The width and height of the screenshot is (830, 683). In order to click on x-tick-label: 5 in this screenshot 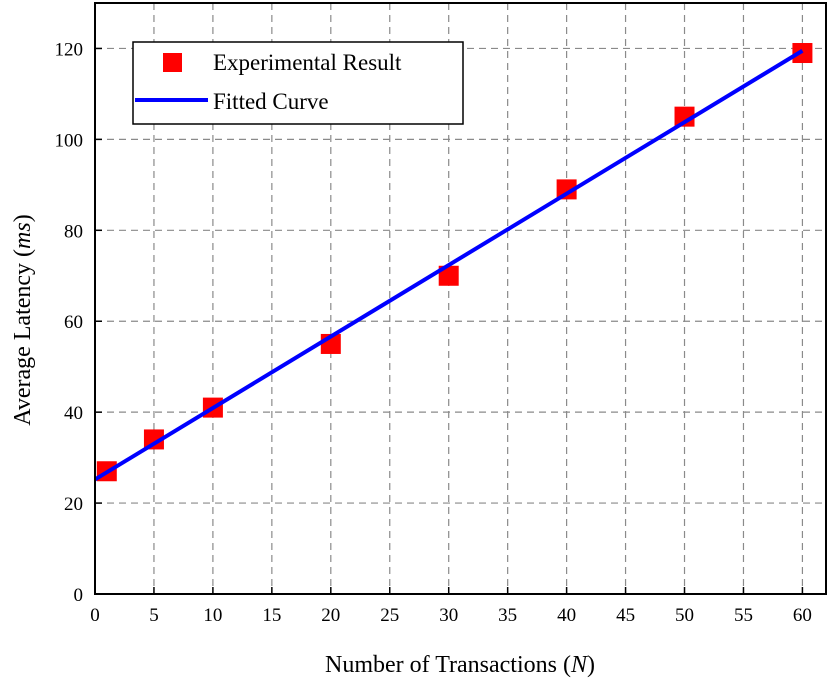, I will do `click(154, 615)`.